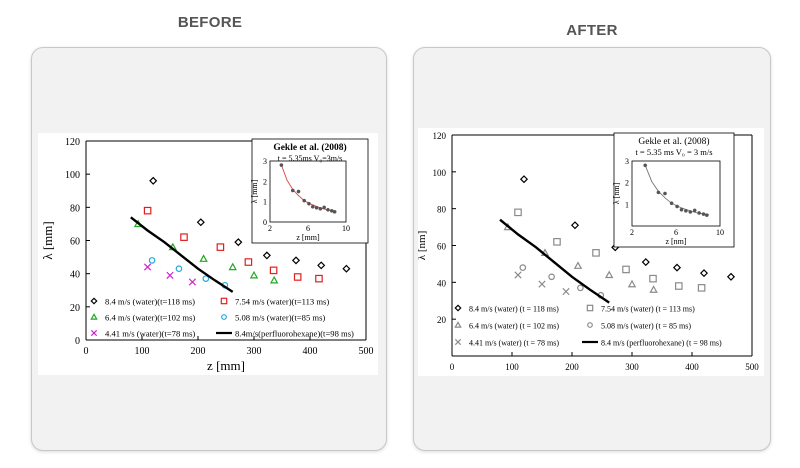 This screenshot has width=800, height=468. I want to click on legend-marker-cross, so click(94, 333).